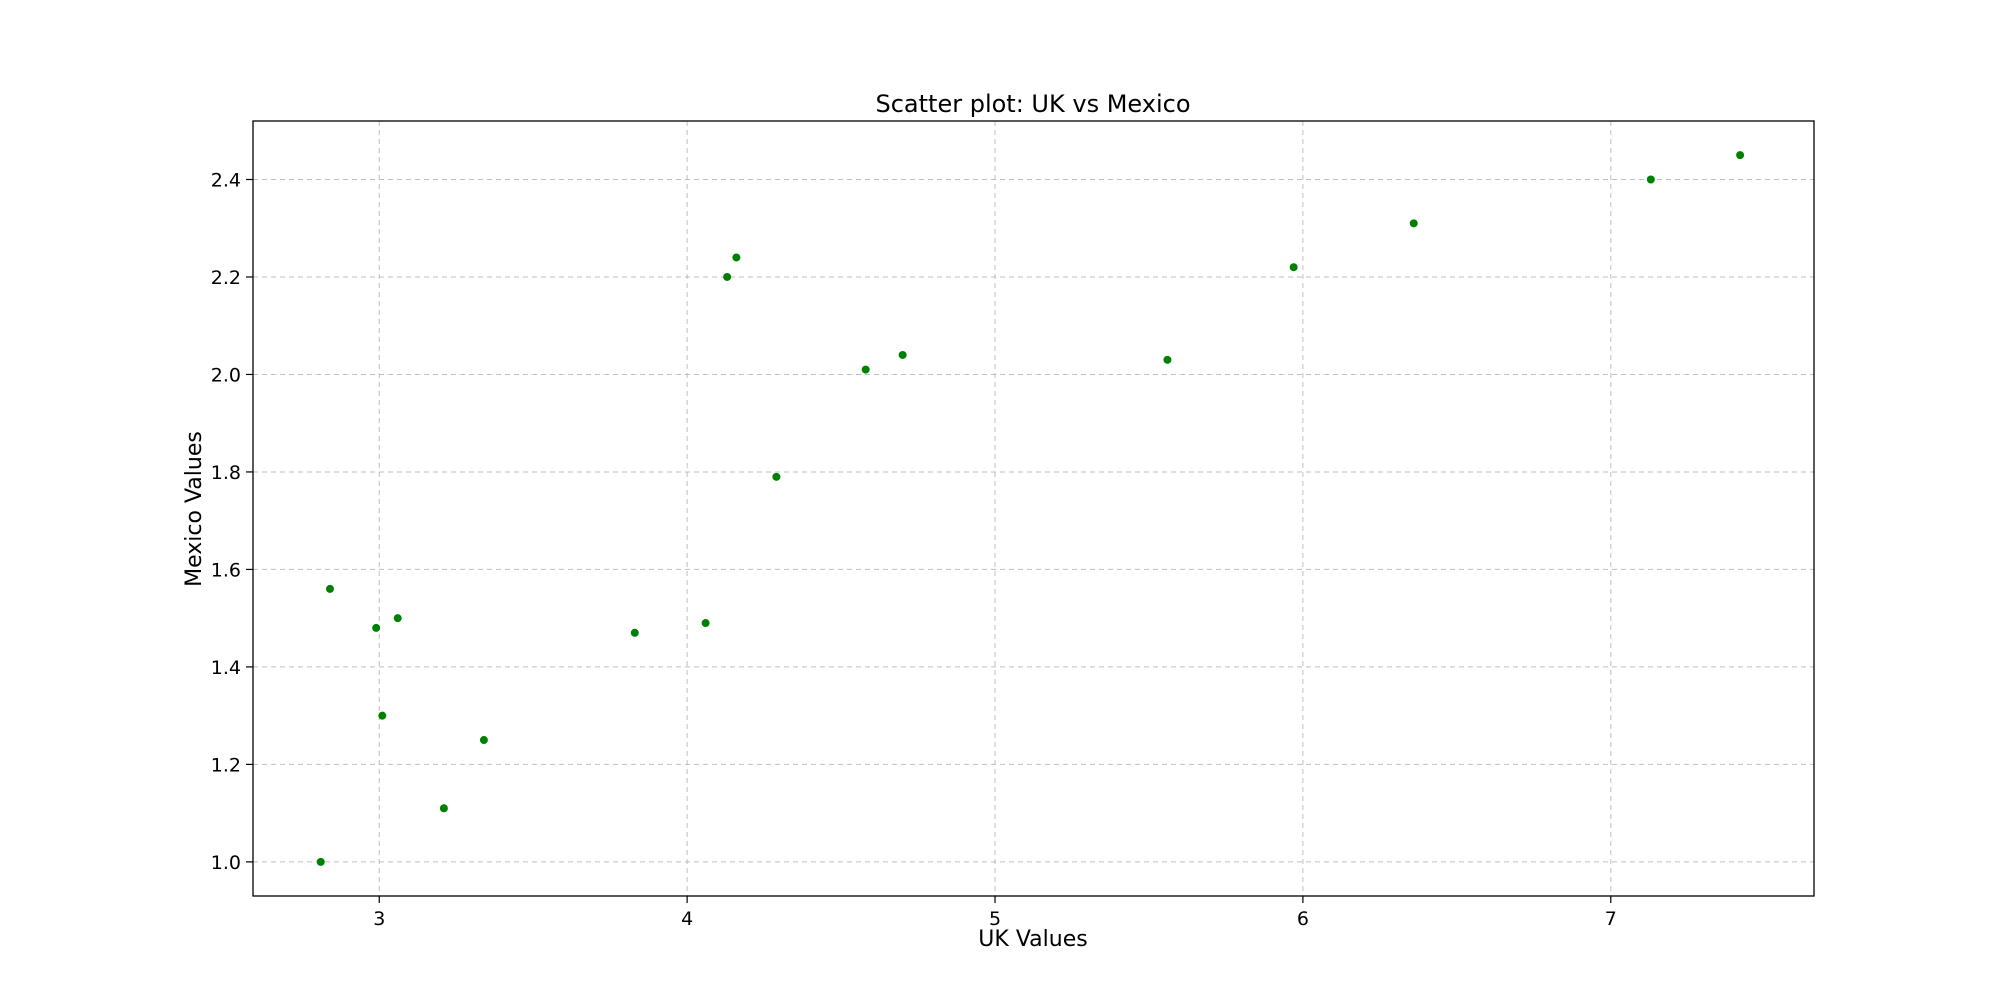 The width and height of the screenshot is (2000, 1000). I want to click on x-tick-label: 3, so click(379, 919).